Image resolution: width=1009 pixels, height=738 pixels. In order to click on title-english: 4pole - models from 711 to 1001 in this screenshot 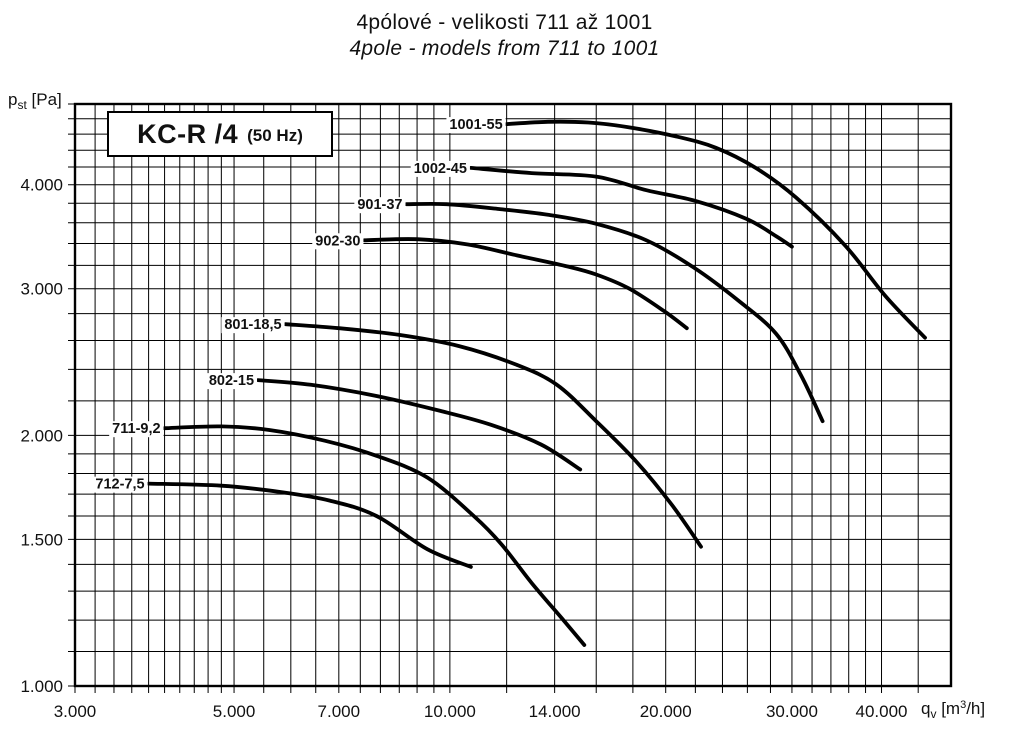, I will do `click(504, 48)`.